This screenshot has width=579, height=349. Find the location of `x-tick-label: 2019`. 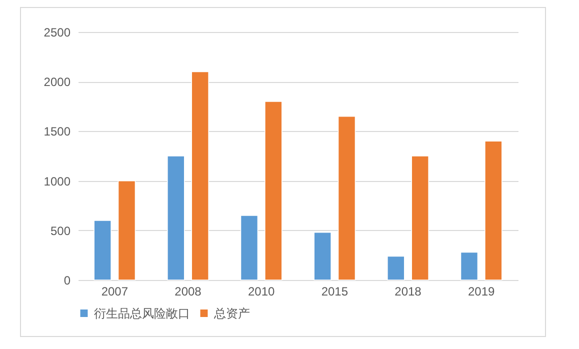

x-tick-label: 2019 is located at coordinates (482, 291).